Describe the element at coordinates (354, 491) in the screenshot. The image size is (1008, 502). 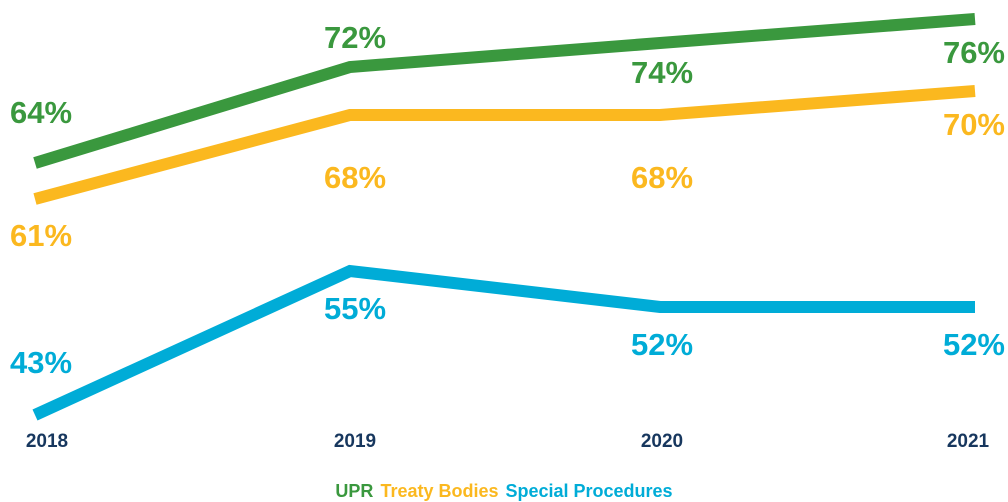
I see `legend-entry: UPR` at that location.